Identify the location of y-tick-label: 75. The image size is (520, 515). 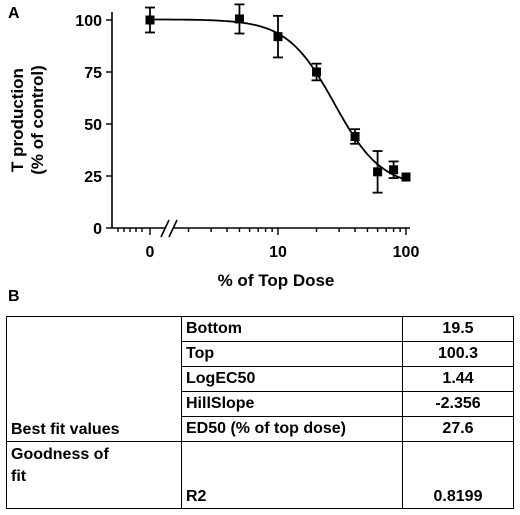
(93, 73).